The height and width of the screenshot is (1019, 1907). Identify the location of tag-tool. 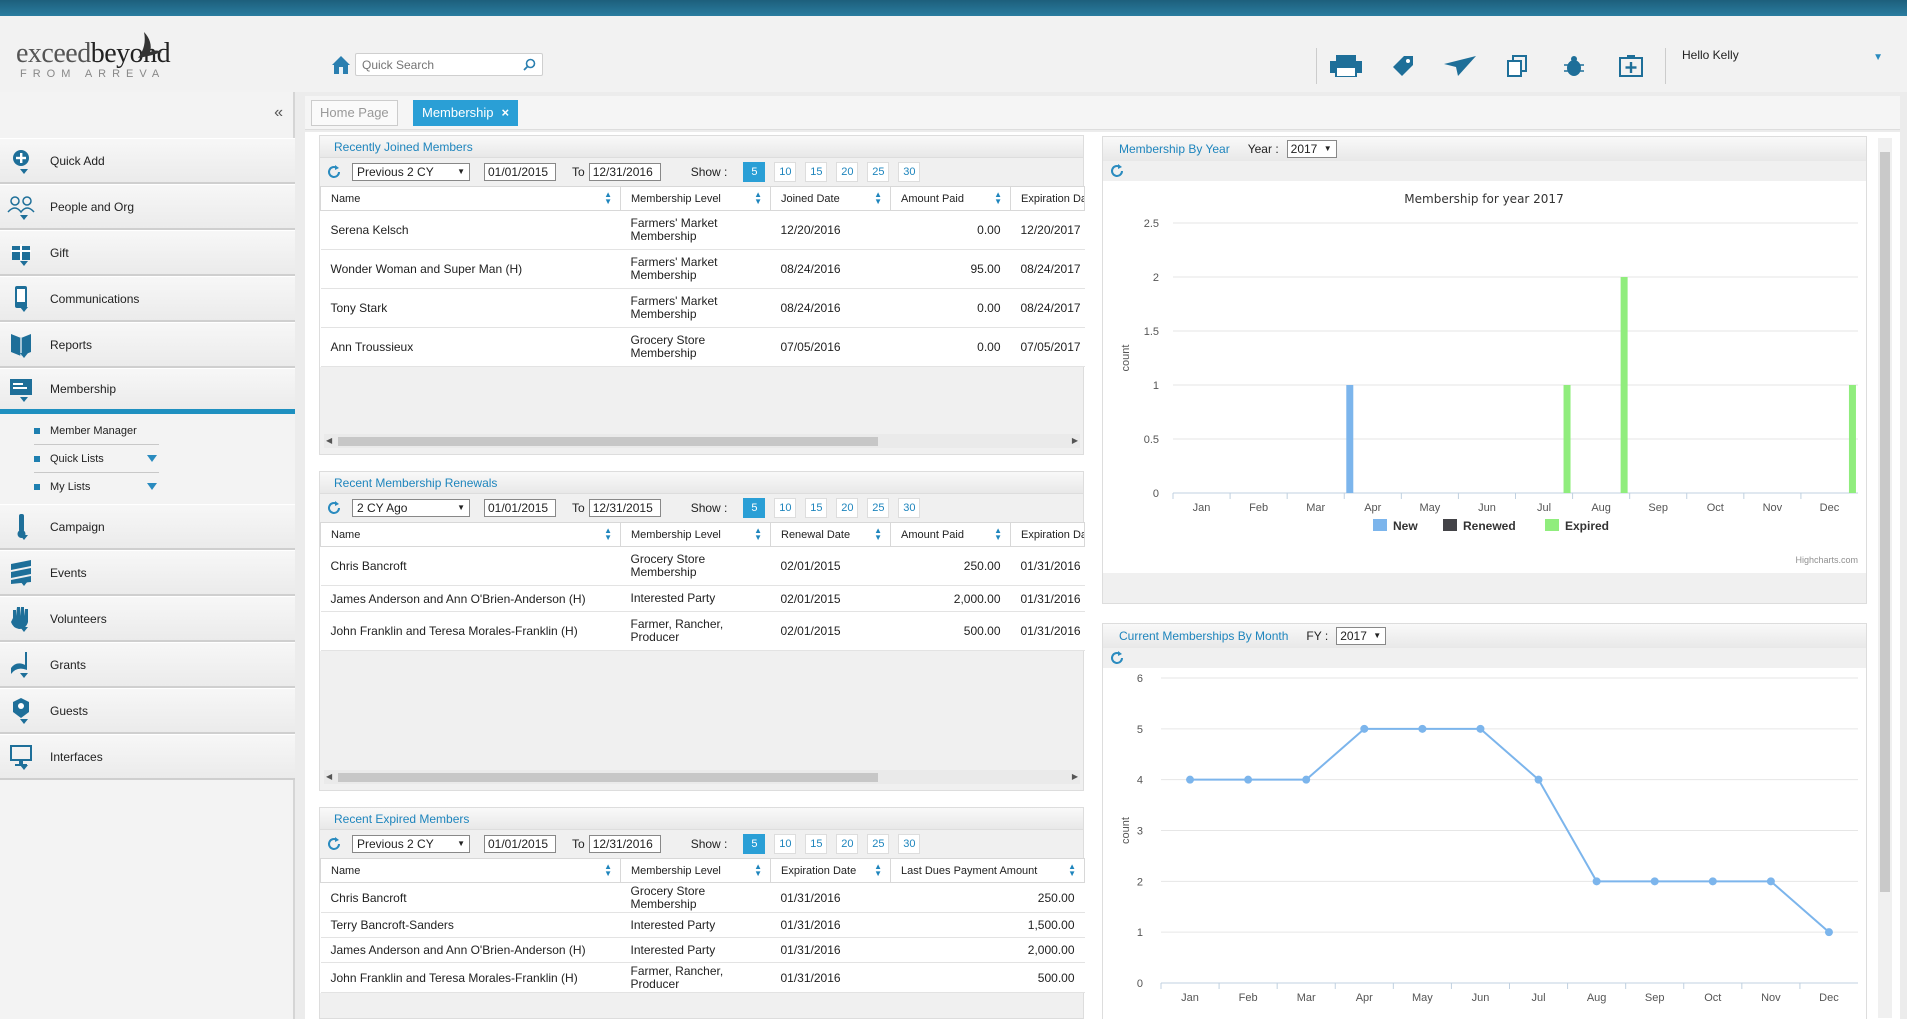
(1402, 66).